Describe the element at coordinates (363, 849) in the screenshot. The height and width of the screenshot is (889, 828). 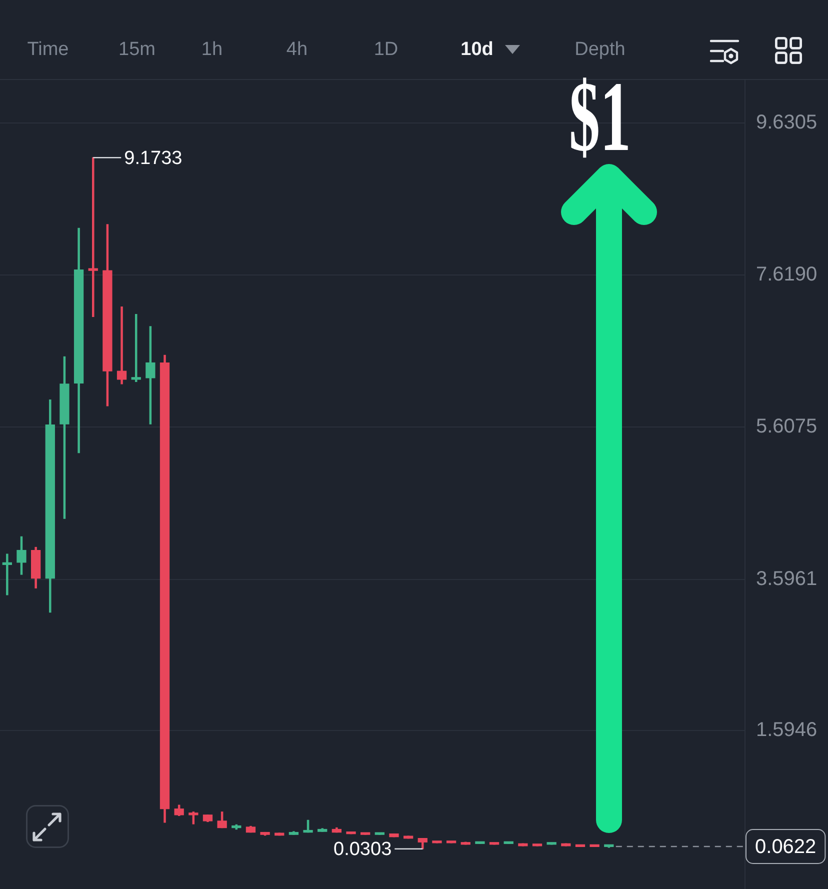
I see `annotation: 0.0303` at that location.